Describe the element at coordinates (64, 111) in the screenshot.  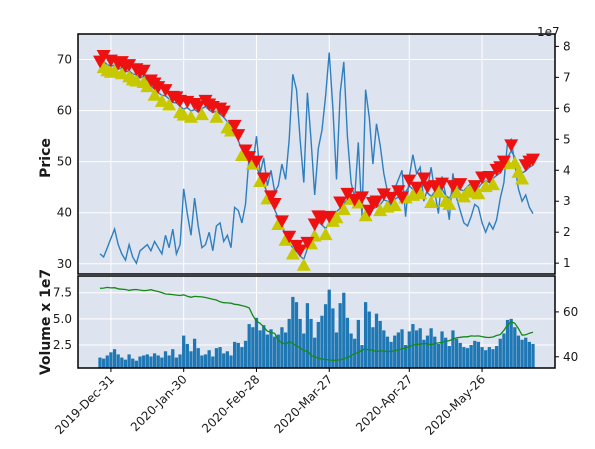
I see `price-y-tick-label: 60` at that location.